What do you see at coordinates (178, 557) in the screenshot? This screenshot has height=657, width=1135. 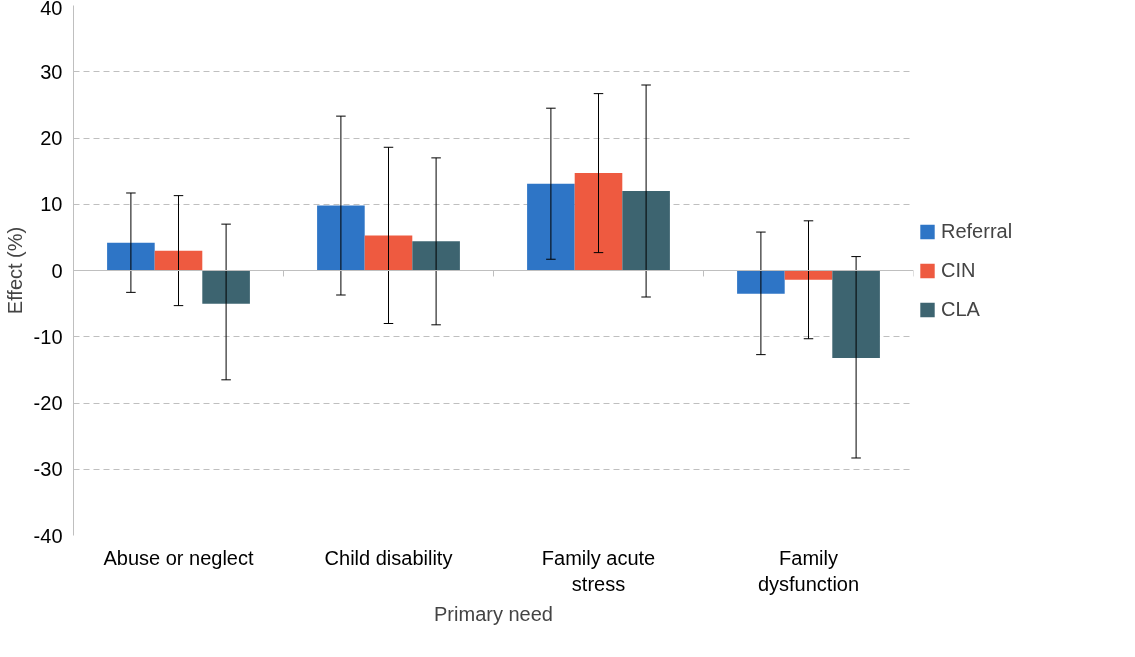 I see `x-tick-label: Abuse or neglect` at bounding box center [178, 557].